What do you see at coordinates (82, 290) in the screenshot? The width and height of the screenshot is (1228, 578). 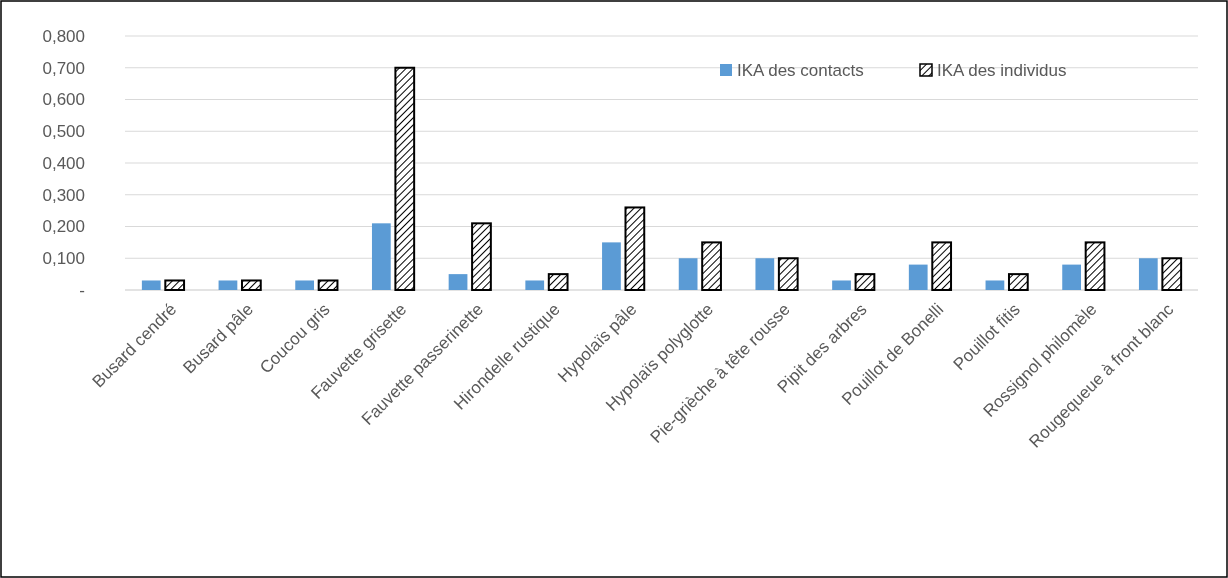 I see `y-tick-label: -` at bounding box center [82, 290].